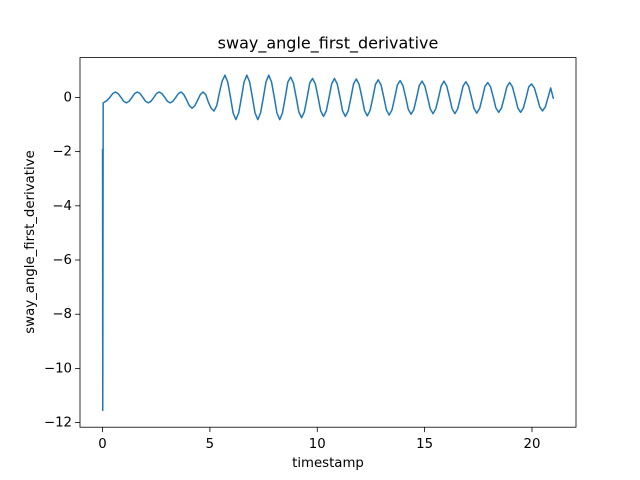  What do you see at coordinates (62, 314) in the screenshot?
I see `y-tick-label: −8` at bounding box center [62, 314].